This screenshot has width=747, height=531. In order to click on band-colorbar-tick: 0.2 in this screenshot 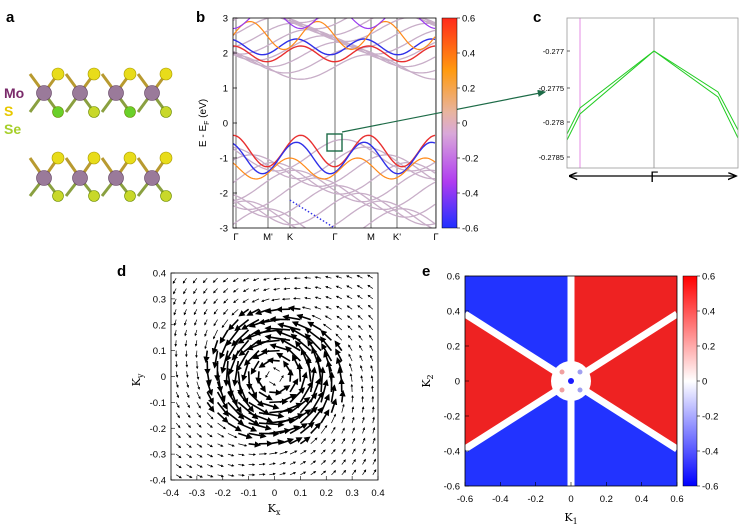, I will do `click(468, 89)`.